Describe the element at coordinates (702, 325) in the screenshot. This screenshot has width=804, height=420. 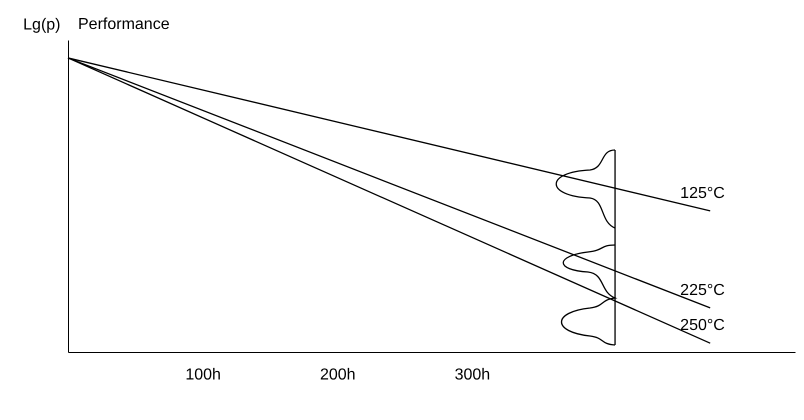
I see `series-label: 250°C` at that location.